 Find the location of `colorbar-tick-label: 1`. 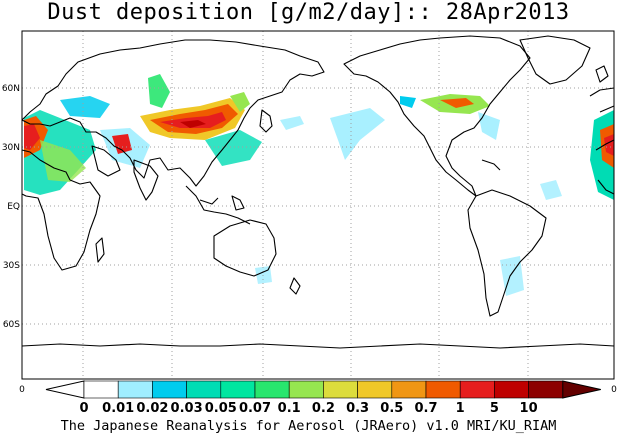

colorbar-tick-label: 1 is located at coordinates (460, 408).